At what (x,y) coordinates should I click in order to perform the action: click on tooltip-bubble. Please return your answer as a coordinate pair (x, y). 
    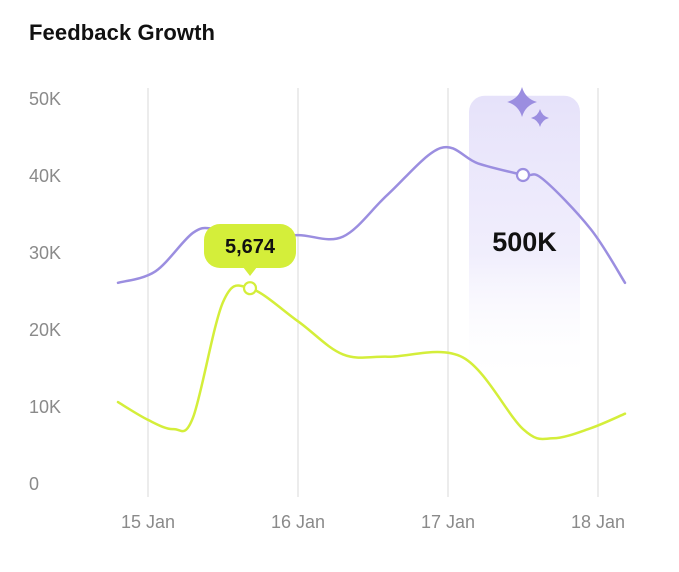
    Looking at the image, I should click on (250, 246).